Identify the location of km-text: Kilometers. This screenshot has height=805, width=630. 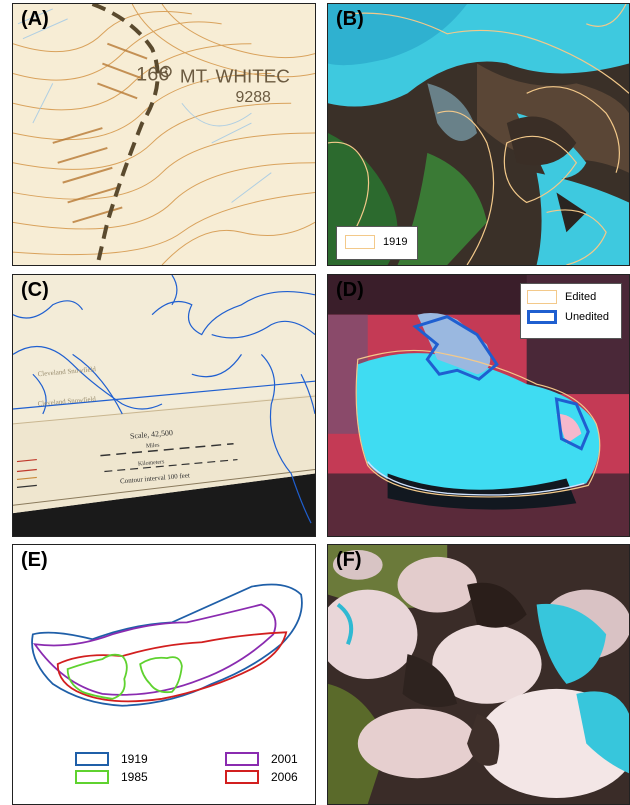
(152, 463).